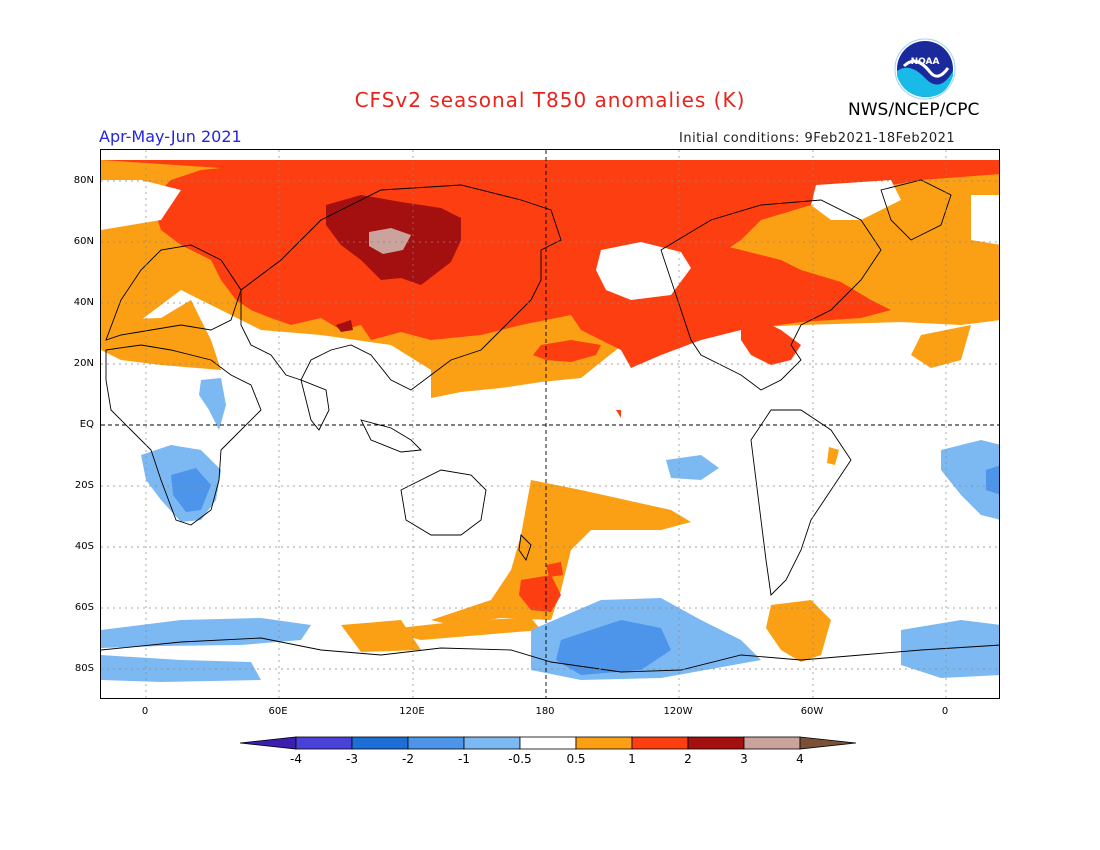 The width and height of the screenshot is (1100, 850). I want to click on lat-label: 60S, so click(84, 607).